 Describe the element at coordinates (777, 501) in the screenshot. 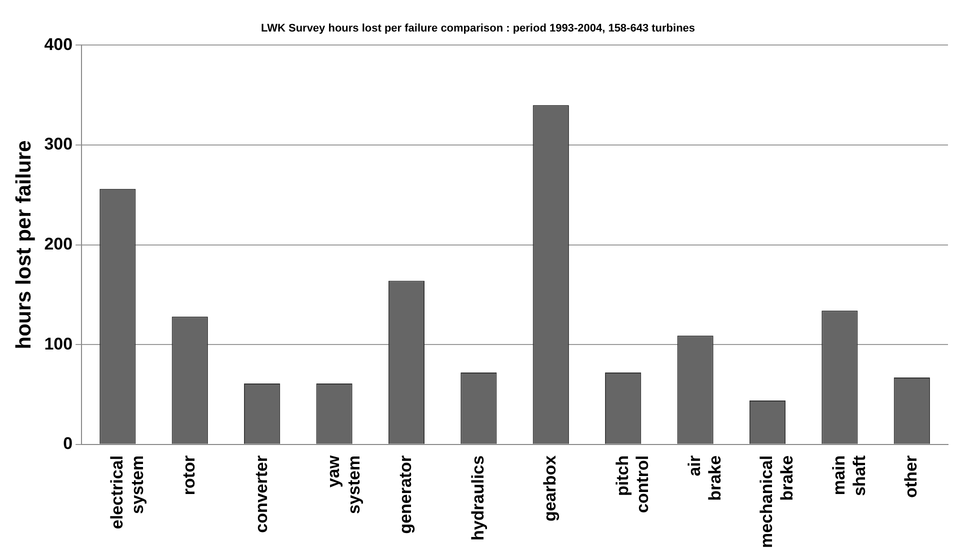

I see `x-tick-label: mechanical brake` at that location.